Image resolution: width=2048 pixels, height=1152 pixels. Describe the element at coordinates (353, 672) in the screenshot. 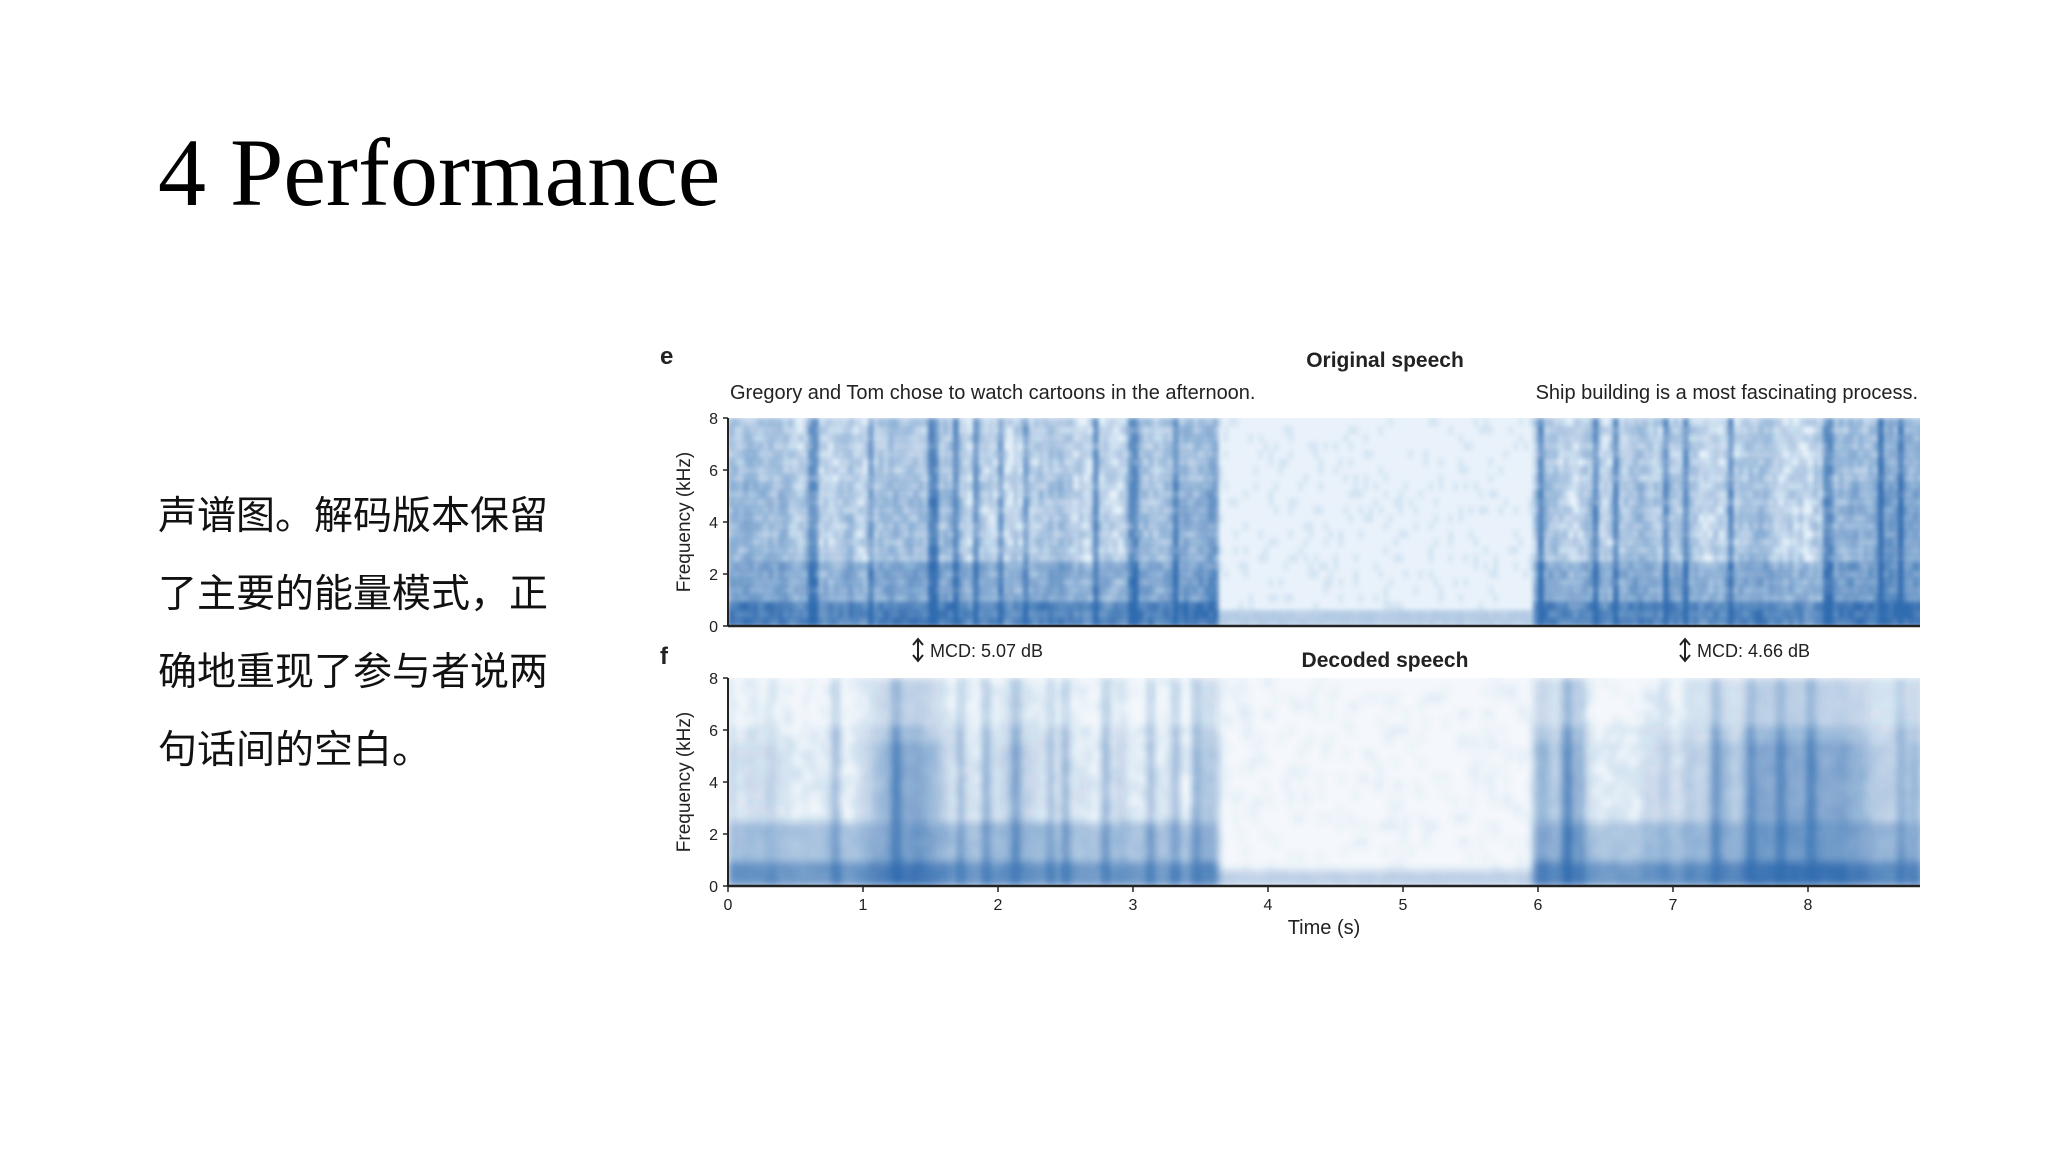

I see `description-line-3: 确地重现了参与者说两` at that location.